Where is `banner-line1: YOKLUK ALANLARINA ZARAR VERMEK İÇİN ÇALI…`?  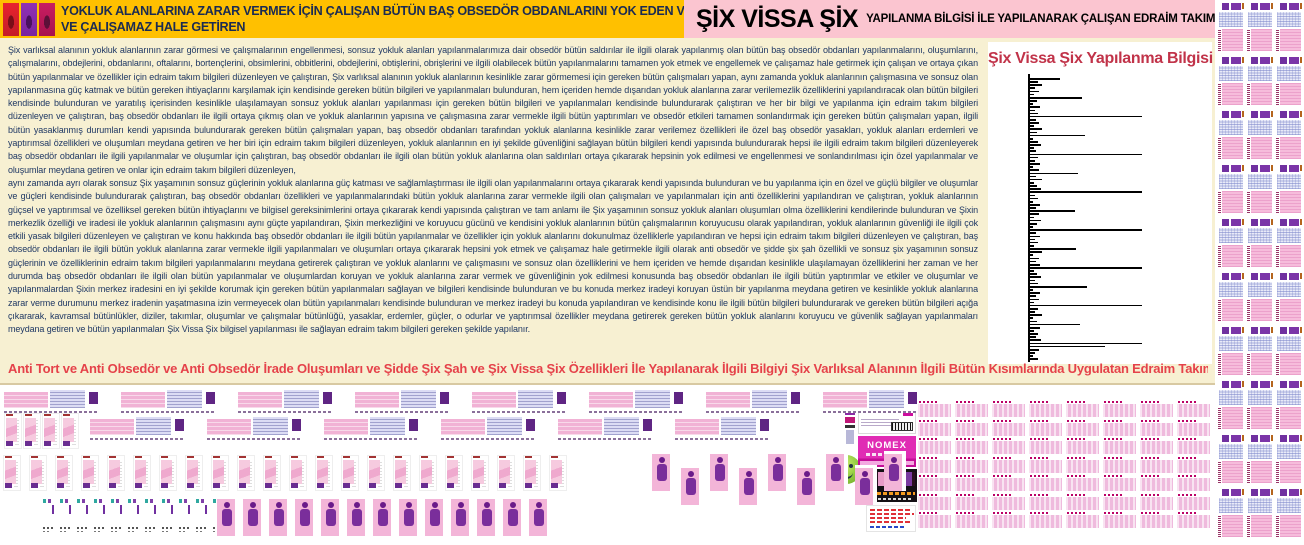 banner-line1: YOKLUK ALANLARINA ZARAR VERMEK İÇİN ÇALI… is located at coordinates (420, 10).